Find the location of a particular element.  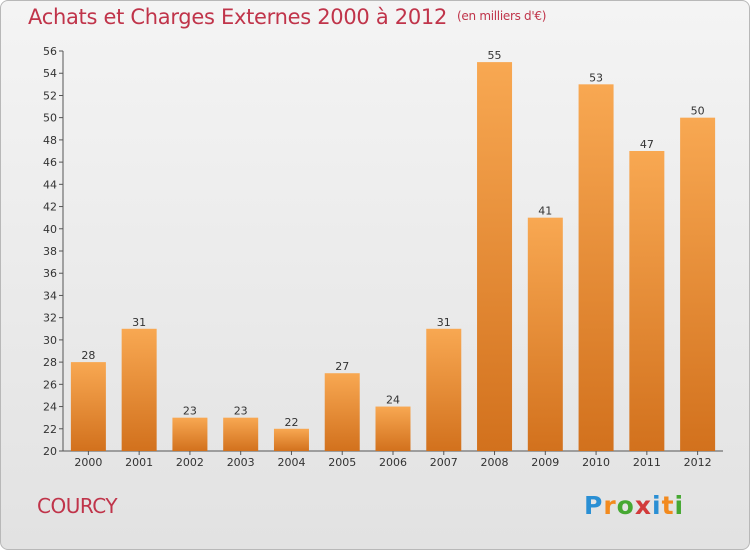

x-tick-label: 2009 is located at coordinates (545, 462).